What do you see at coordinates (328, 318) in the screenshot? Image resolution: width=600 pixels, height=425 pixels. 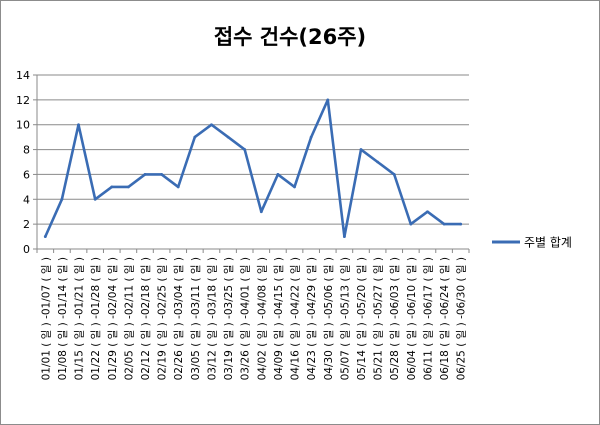 I see `x-tick-label: 04/30 ( 일 ) -05/06 ( 일 )` at bounding box center [328, 318].